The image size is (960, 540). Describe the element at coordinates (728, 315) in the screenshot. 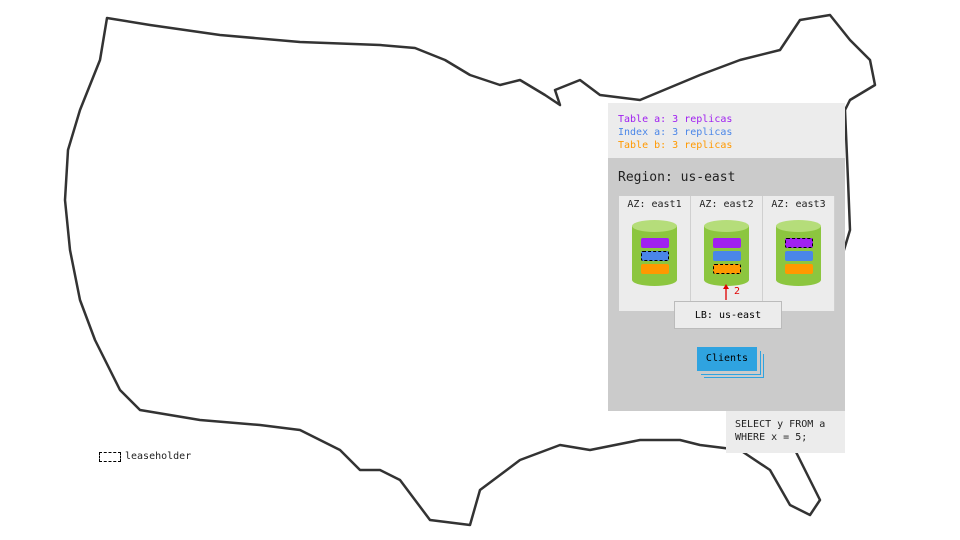

I see `load-balancer: LB: us-east` at that location.